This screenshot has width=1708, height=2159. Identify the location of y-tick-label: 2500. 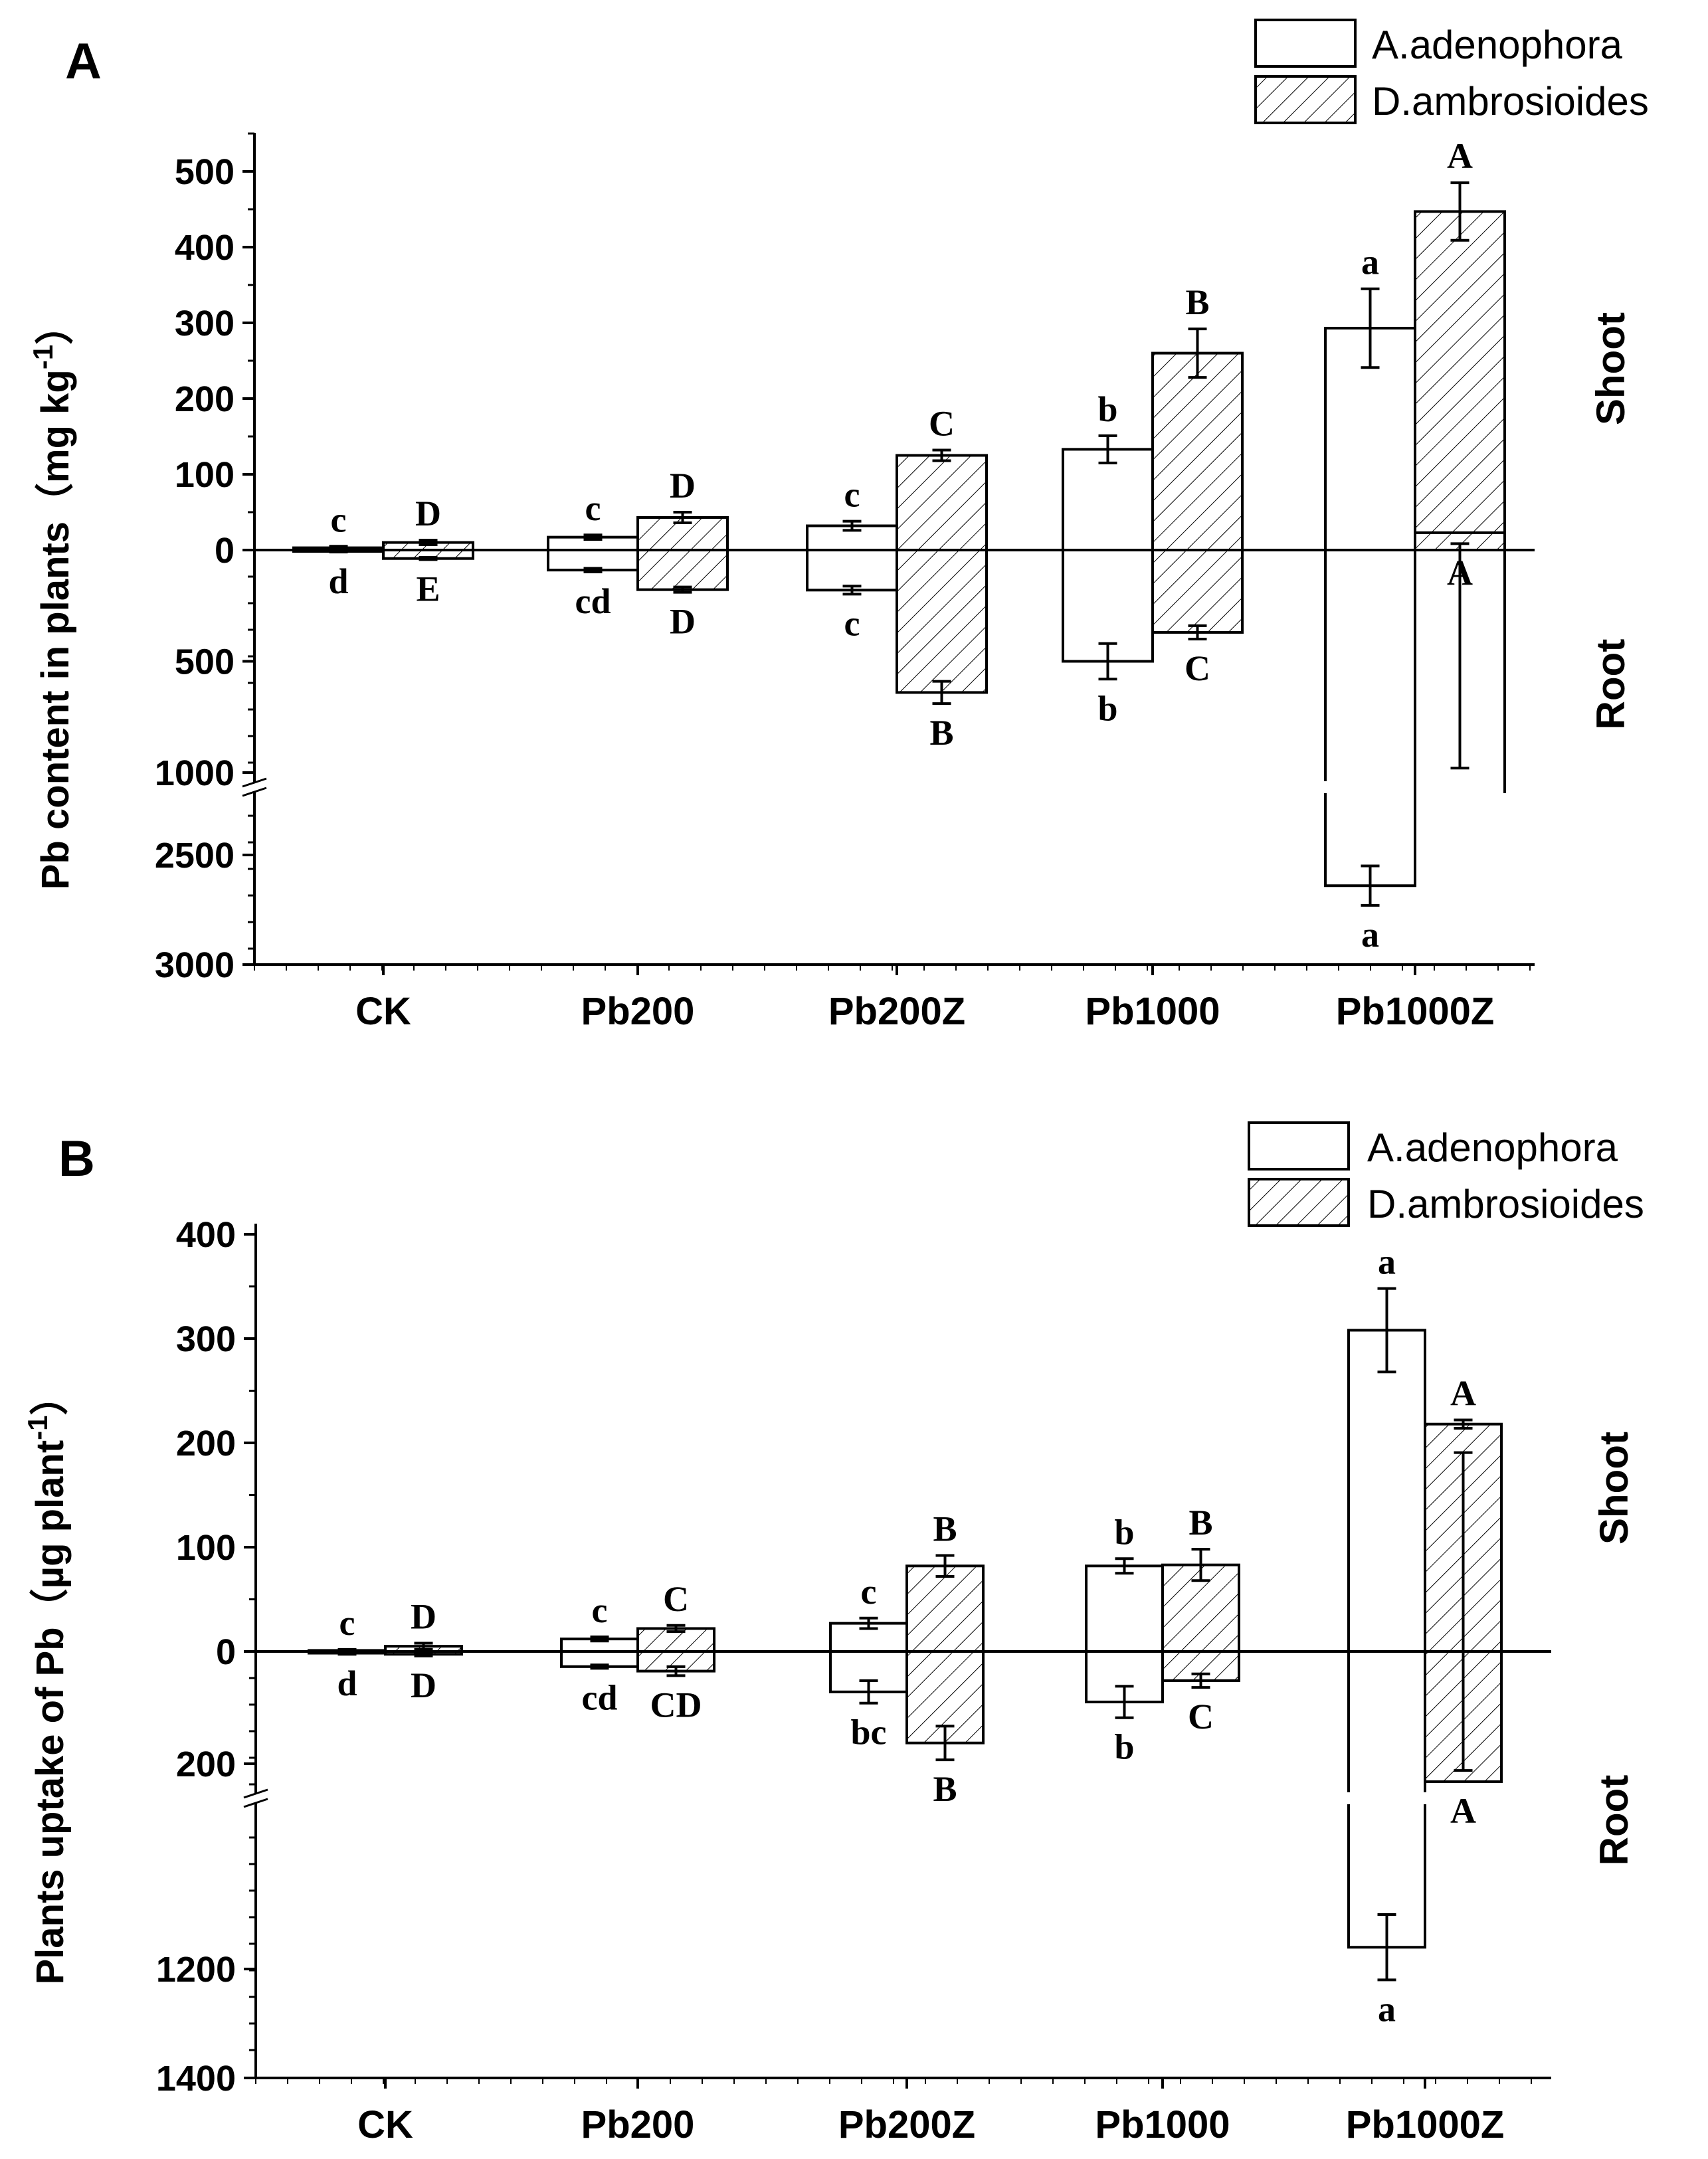
(195, 856).